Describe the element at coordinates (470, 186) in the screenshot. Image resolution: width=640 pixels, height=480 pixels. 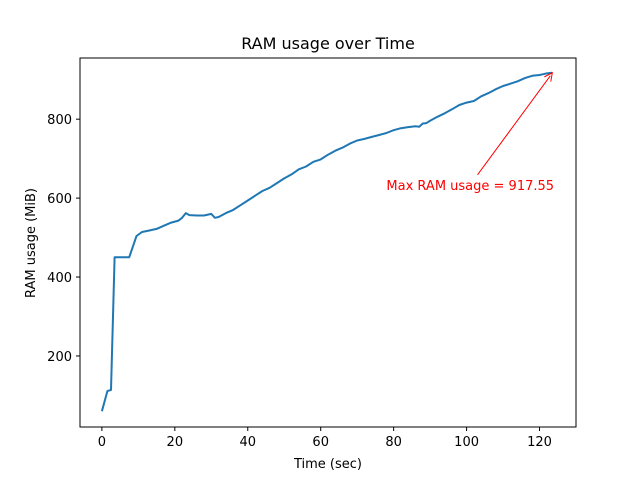
I see `max-ram-annotation: Max RAM usage = 917.55` at that location.